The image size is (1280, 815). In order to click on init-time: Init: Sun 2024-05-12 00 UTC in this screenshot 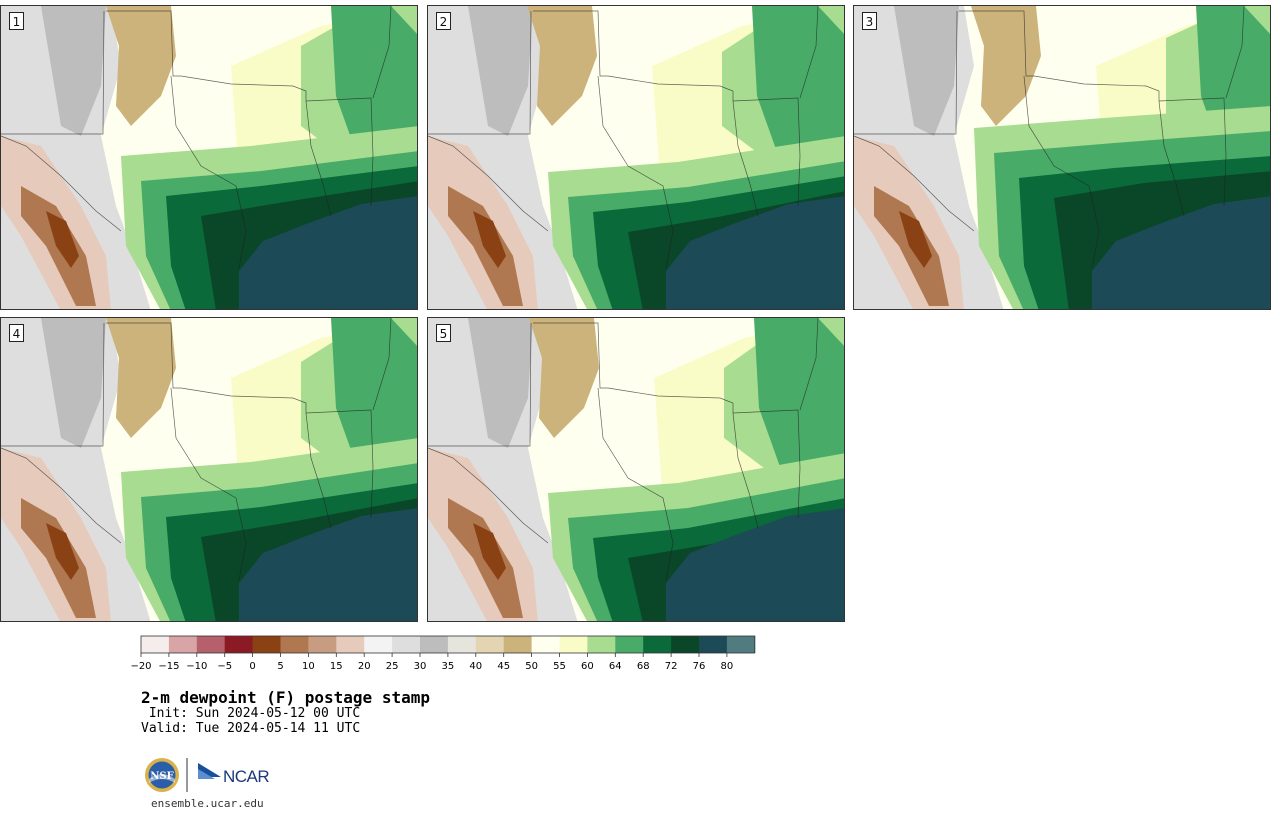, I will do `click(251, 713)`.